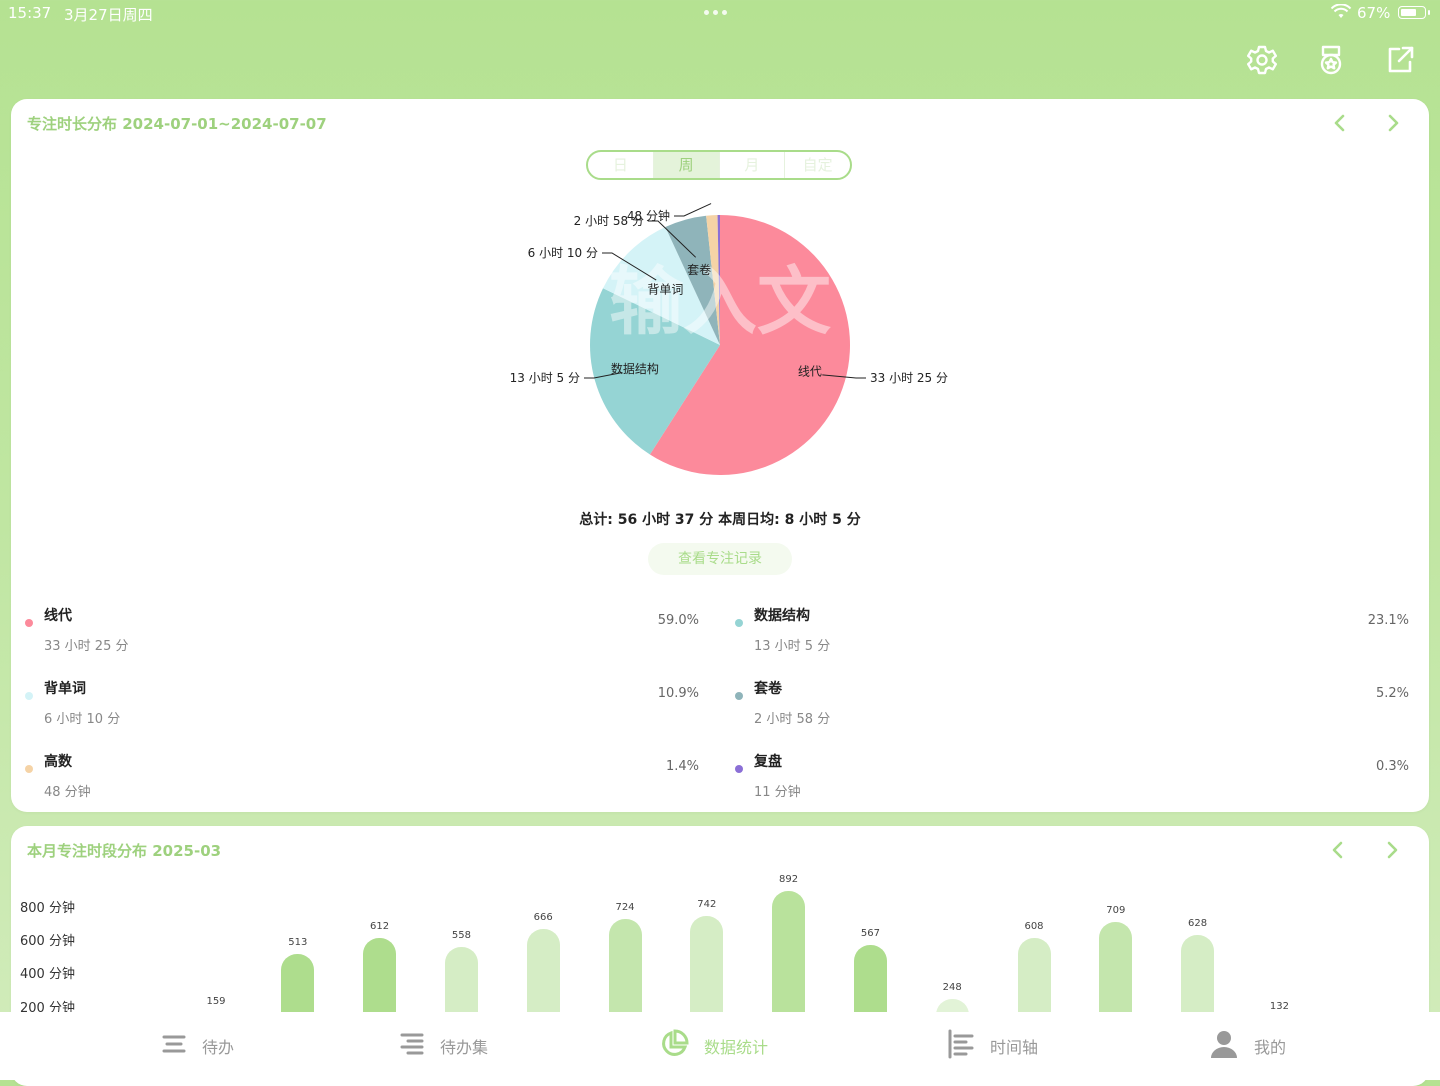 The height and width of the screenshot is (1086, 1440). I want to click on multitask-dots, so click(715, 12).